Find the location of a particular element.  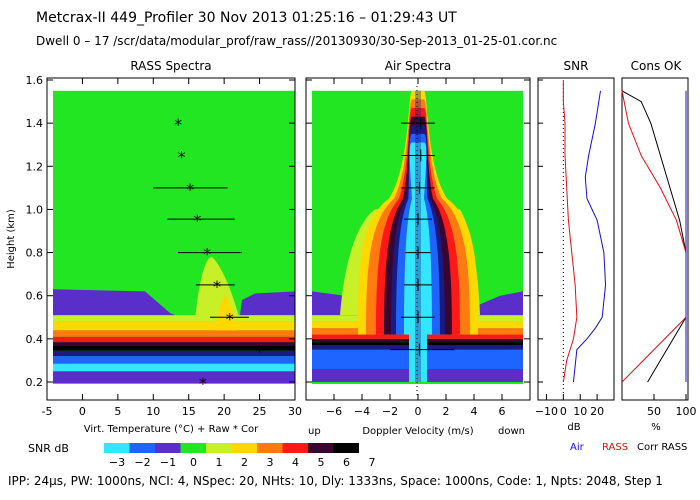

snr-x-tick-label: −10 is located at coordinates (546, 411).